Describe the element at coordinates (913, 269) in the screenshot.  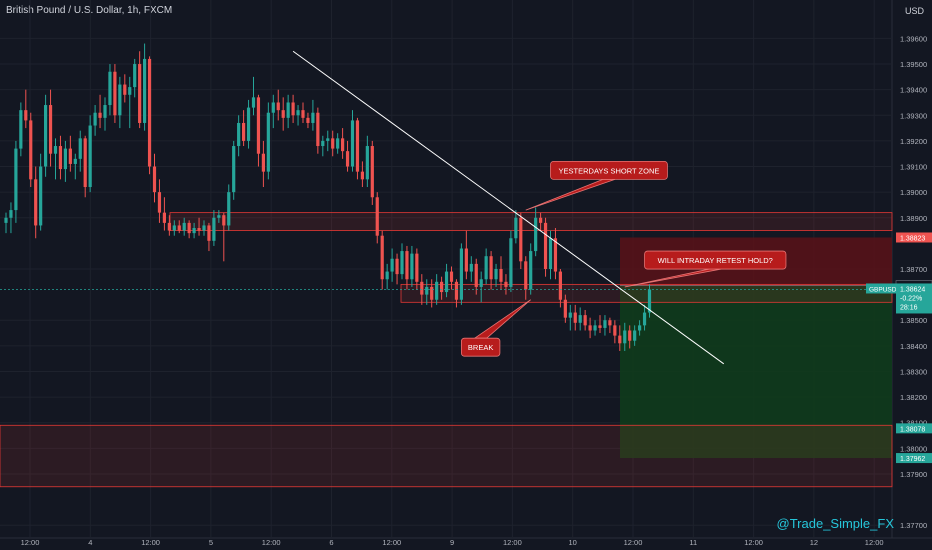
I see `price-tick-label: 1.38700` at that location.